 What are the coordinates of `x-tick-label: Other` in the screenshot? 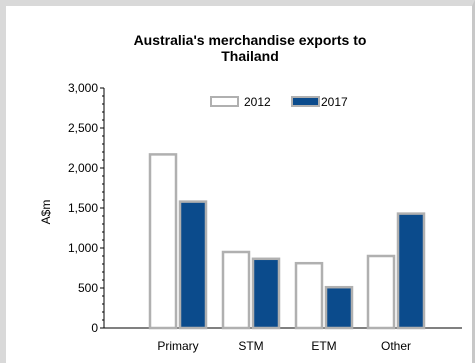 It's located at (396, 346).